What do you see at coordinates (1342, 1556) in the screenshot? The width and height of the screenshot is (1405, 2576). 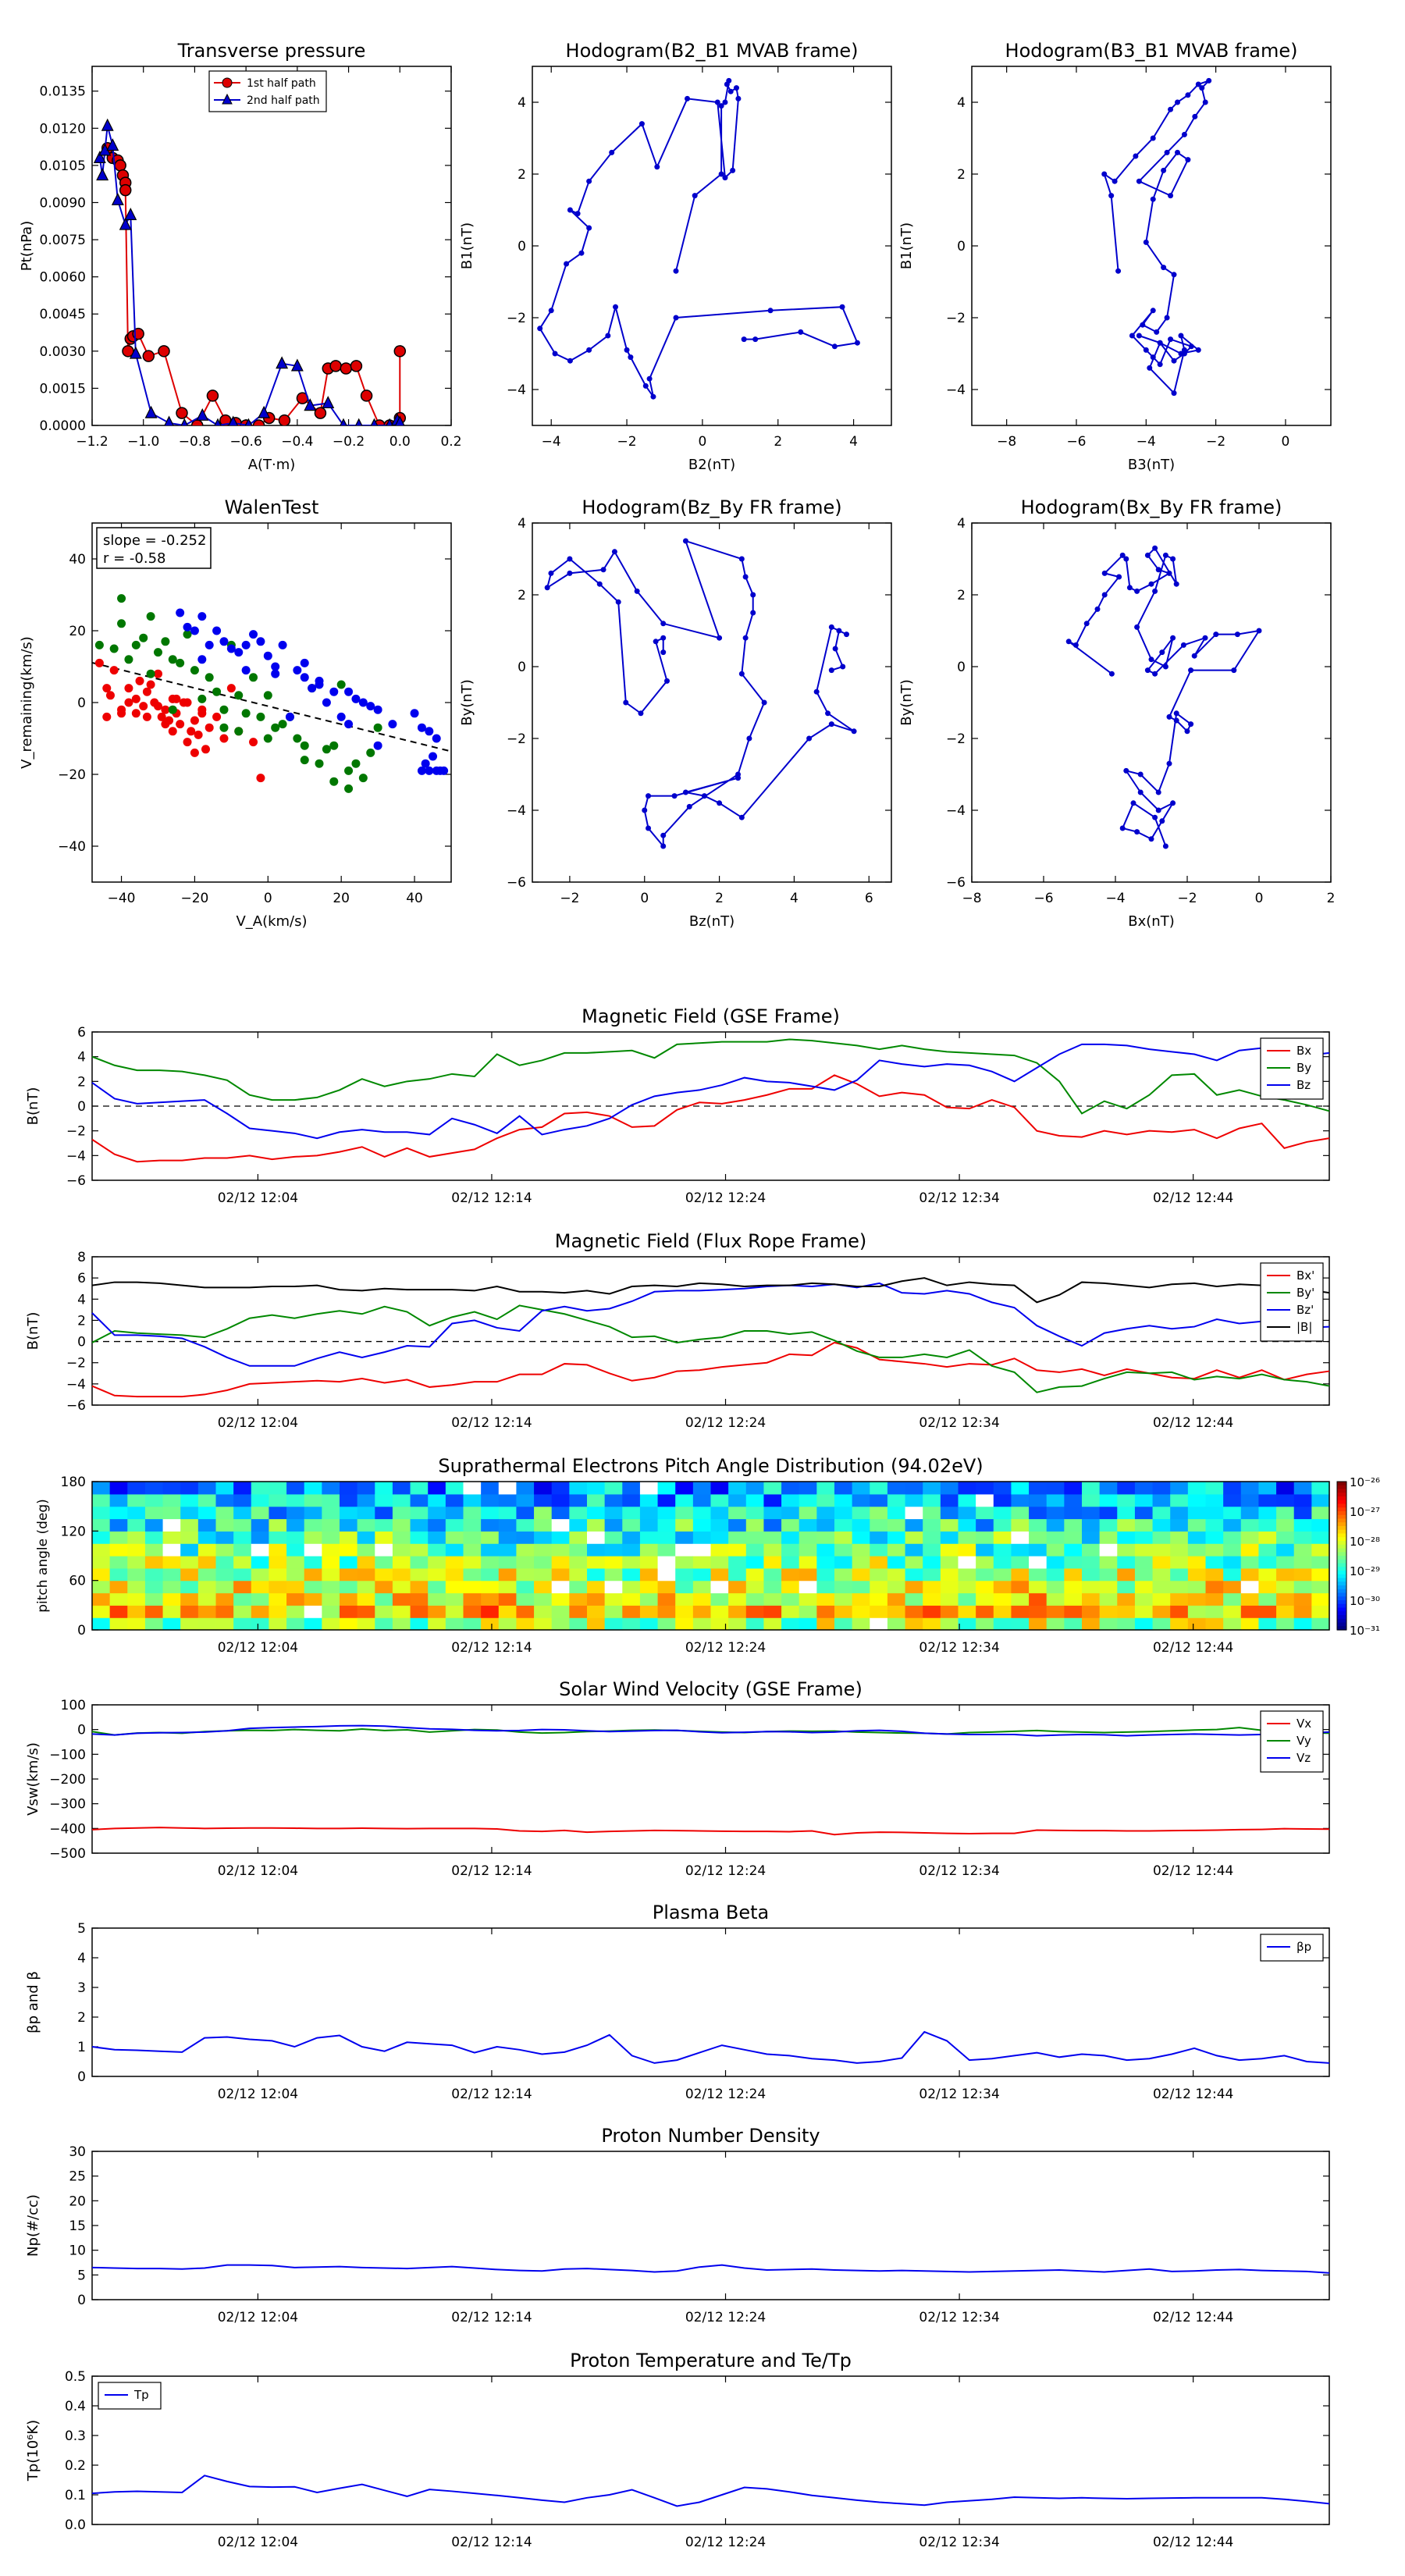 I see `colorbar-frame` at bounding box center [1342, 1556].